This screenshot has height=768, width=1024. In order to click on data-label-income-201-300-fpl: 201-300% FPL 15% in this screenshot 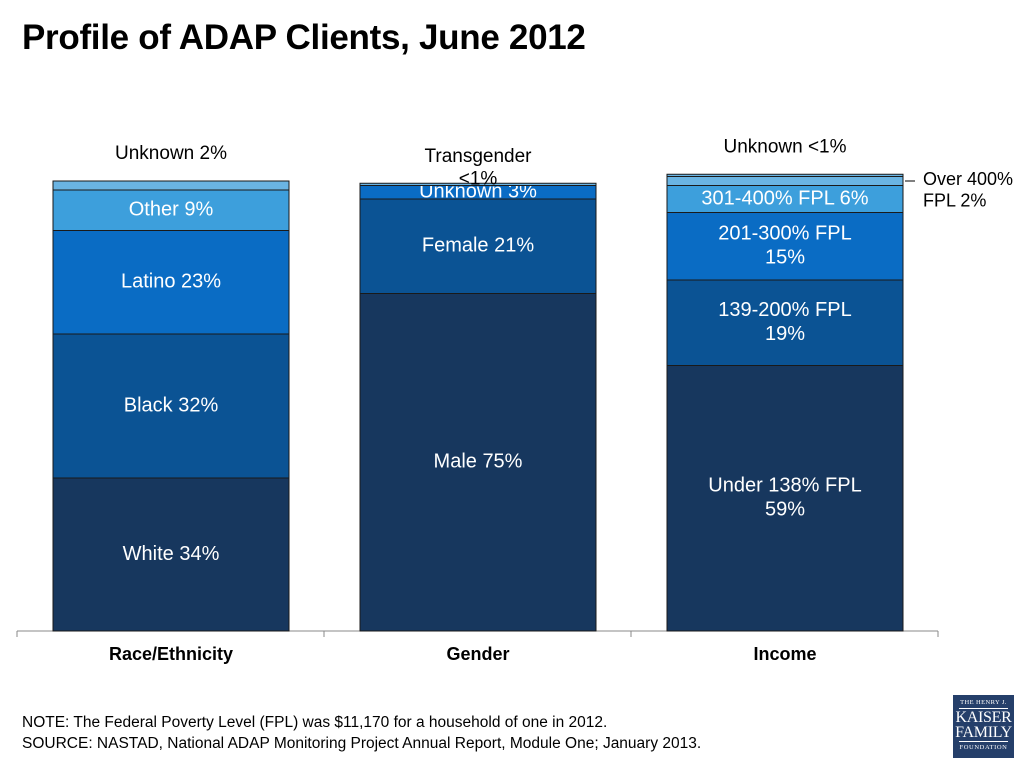, I will do `click(784, 246)`.